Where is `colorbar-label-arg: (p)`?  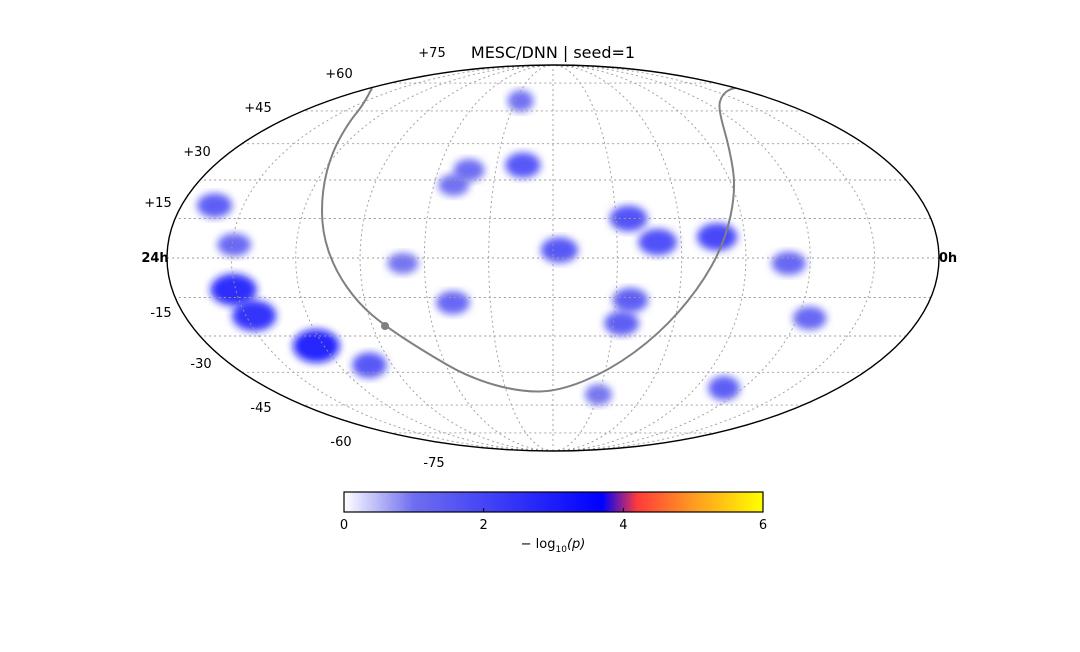 colorbar-label-arg: (p) is located at coordinates (576, 544).